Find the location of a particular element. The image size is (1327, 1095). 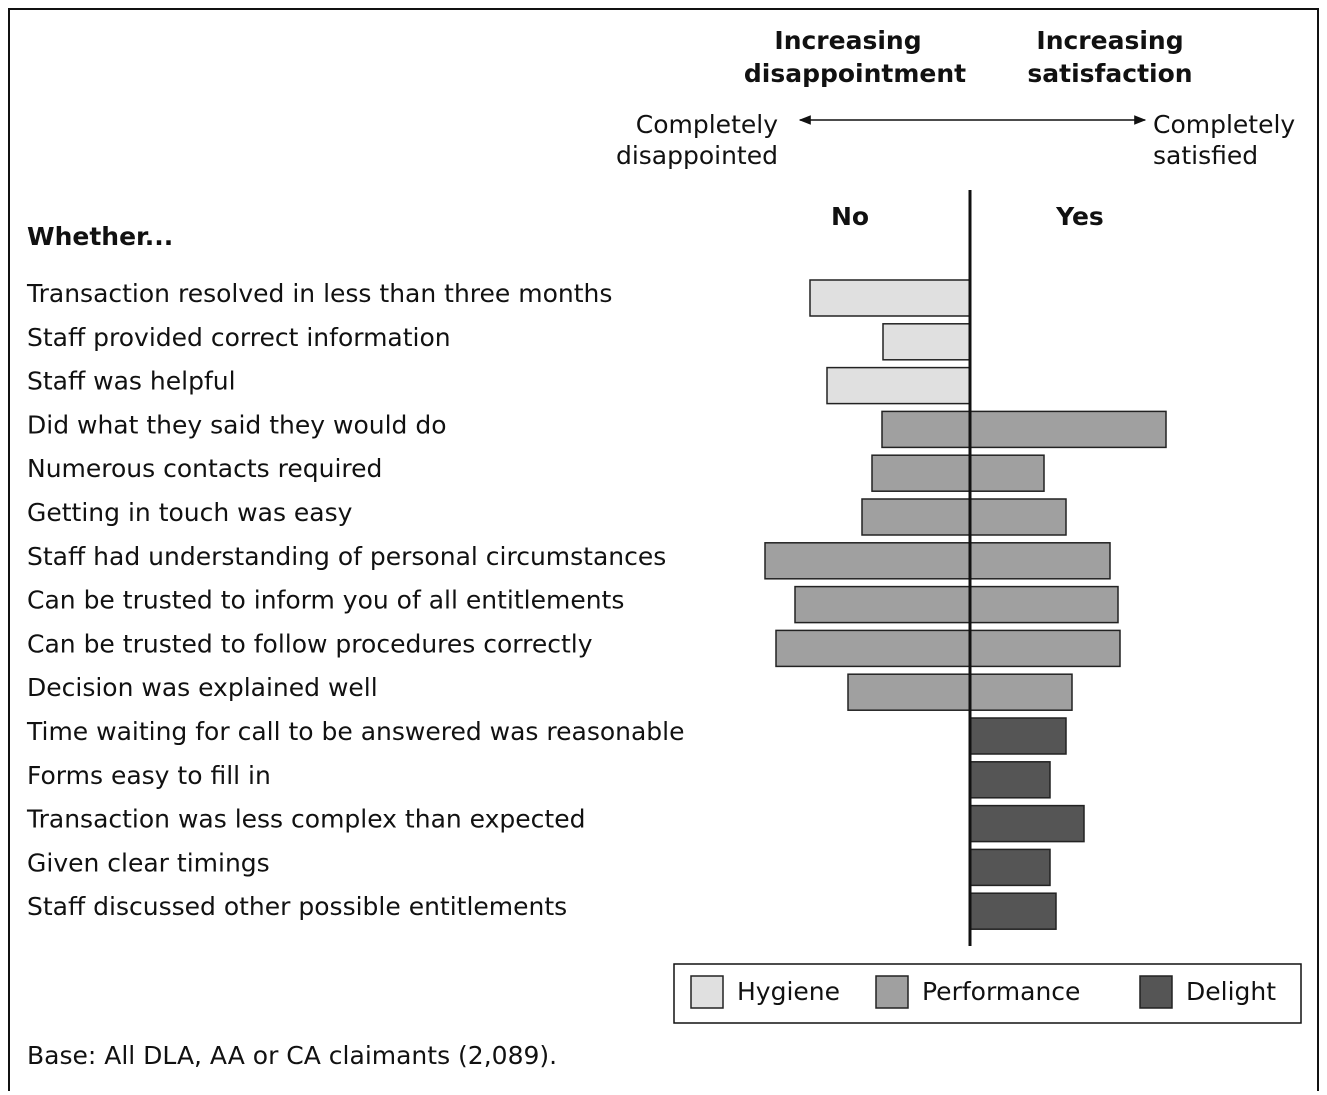

left-end-label: disappointed is located at coordinates (697, 155).